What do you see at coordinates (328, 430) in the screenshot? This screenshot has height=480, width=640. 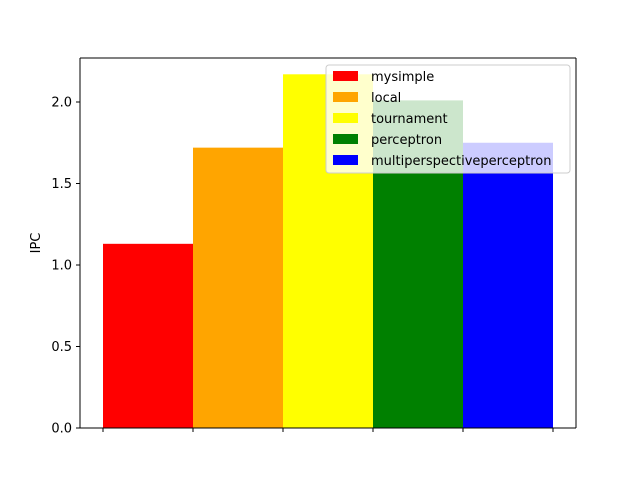 I see `x-ticks-group` at bounding box center [328, 430].